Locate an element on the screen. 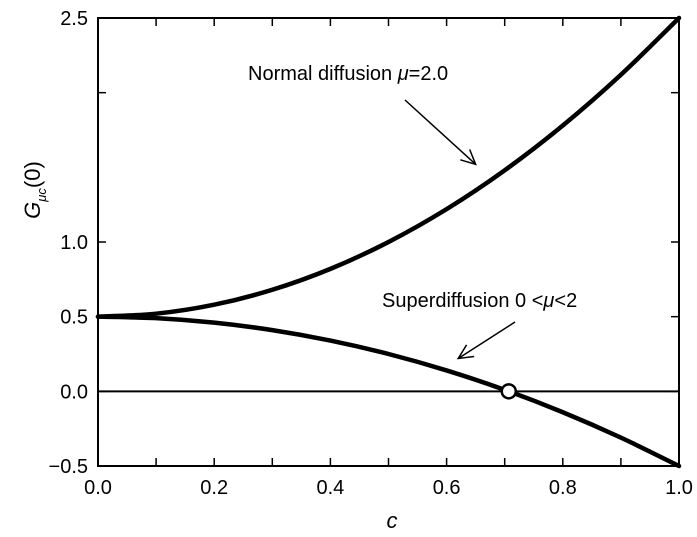 This screenshot has width=697, height=537. y-axis-title-sub-mu: μ is located at coordinates (41, 199).